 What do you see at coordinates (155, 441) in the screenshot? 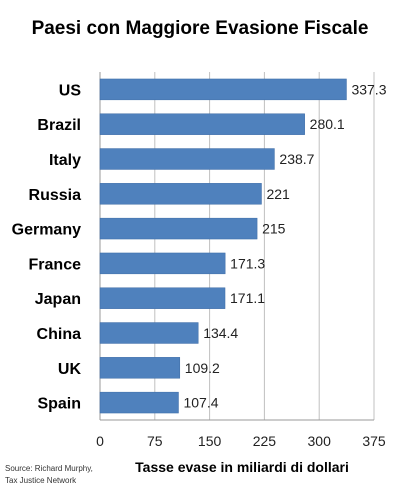
I see `x-tick-label: 75` at bounding box center [155, 441].